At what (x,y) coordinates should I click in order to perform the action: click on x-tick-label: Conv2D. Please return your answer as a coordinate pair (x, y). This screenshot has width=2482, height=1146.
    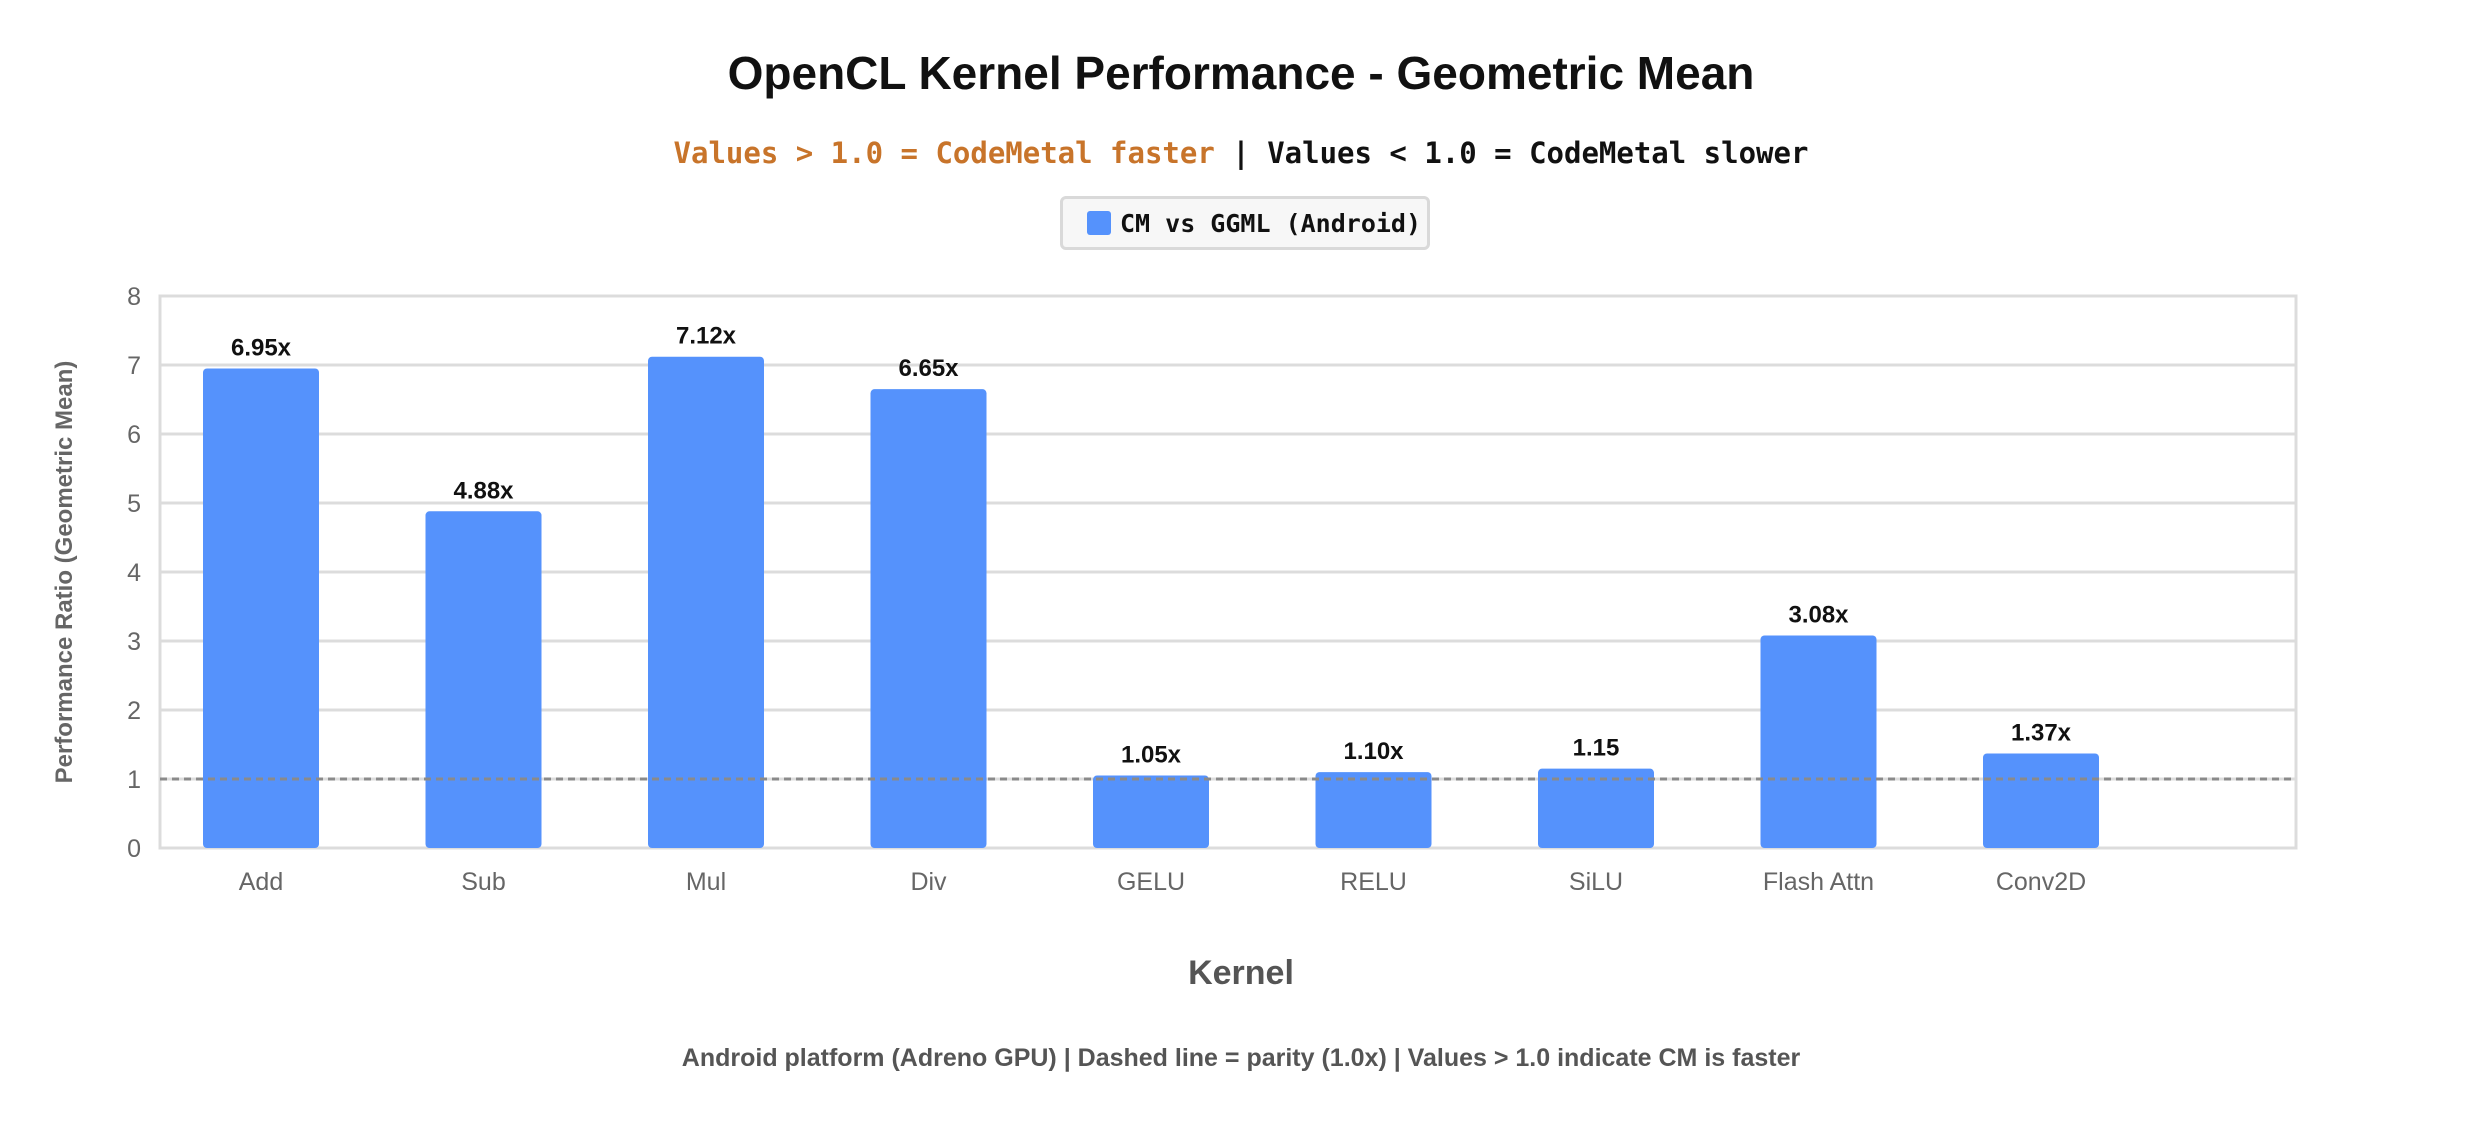
    Looking at the image, I should click on (2041, 882).